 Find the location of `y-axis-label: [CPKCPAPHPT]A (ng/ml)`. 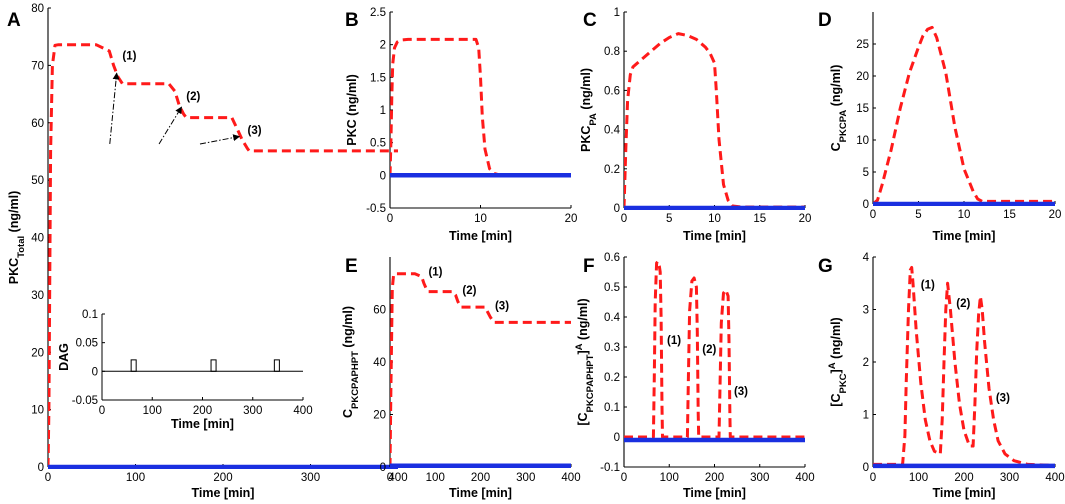

y-axis-label: [CPKCPAPHPT]A (ng/ml) is located at coordinates (585, 361).